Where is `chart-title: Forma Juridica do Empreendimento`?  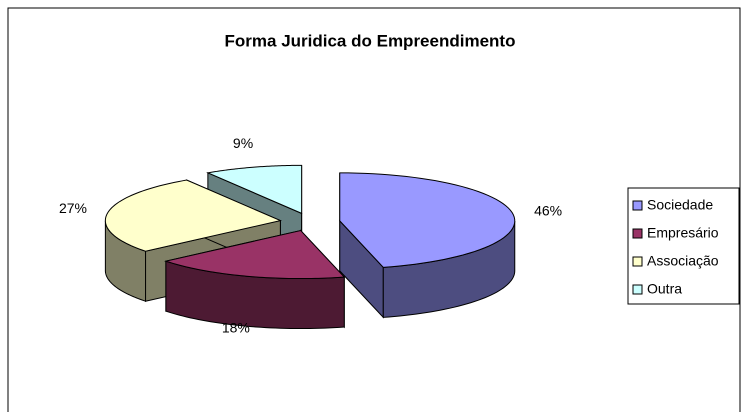
chart-title: Forma Juridica do Empreendimento is located at coordinates (370, 40).